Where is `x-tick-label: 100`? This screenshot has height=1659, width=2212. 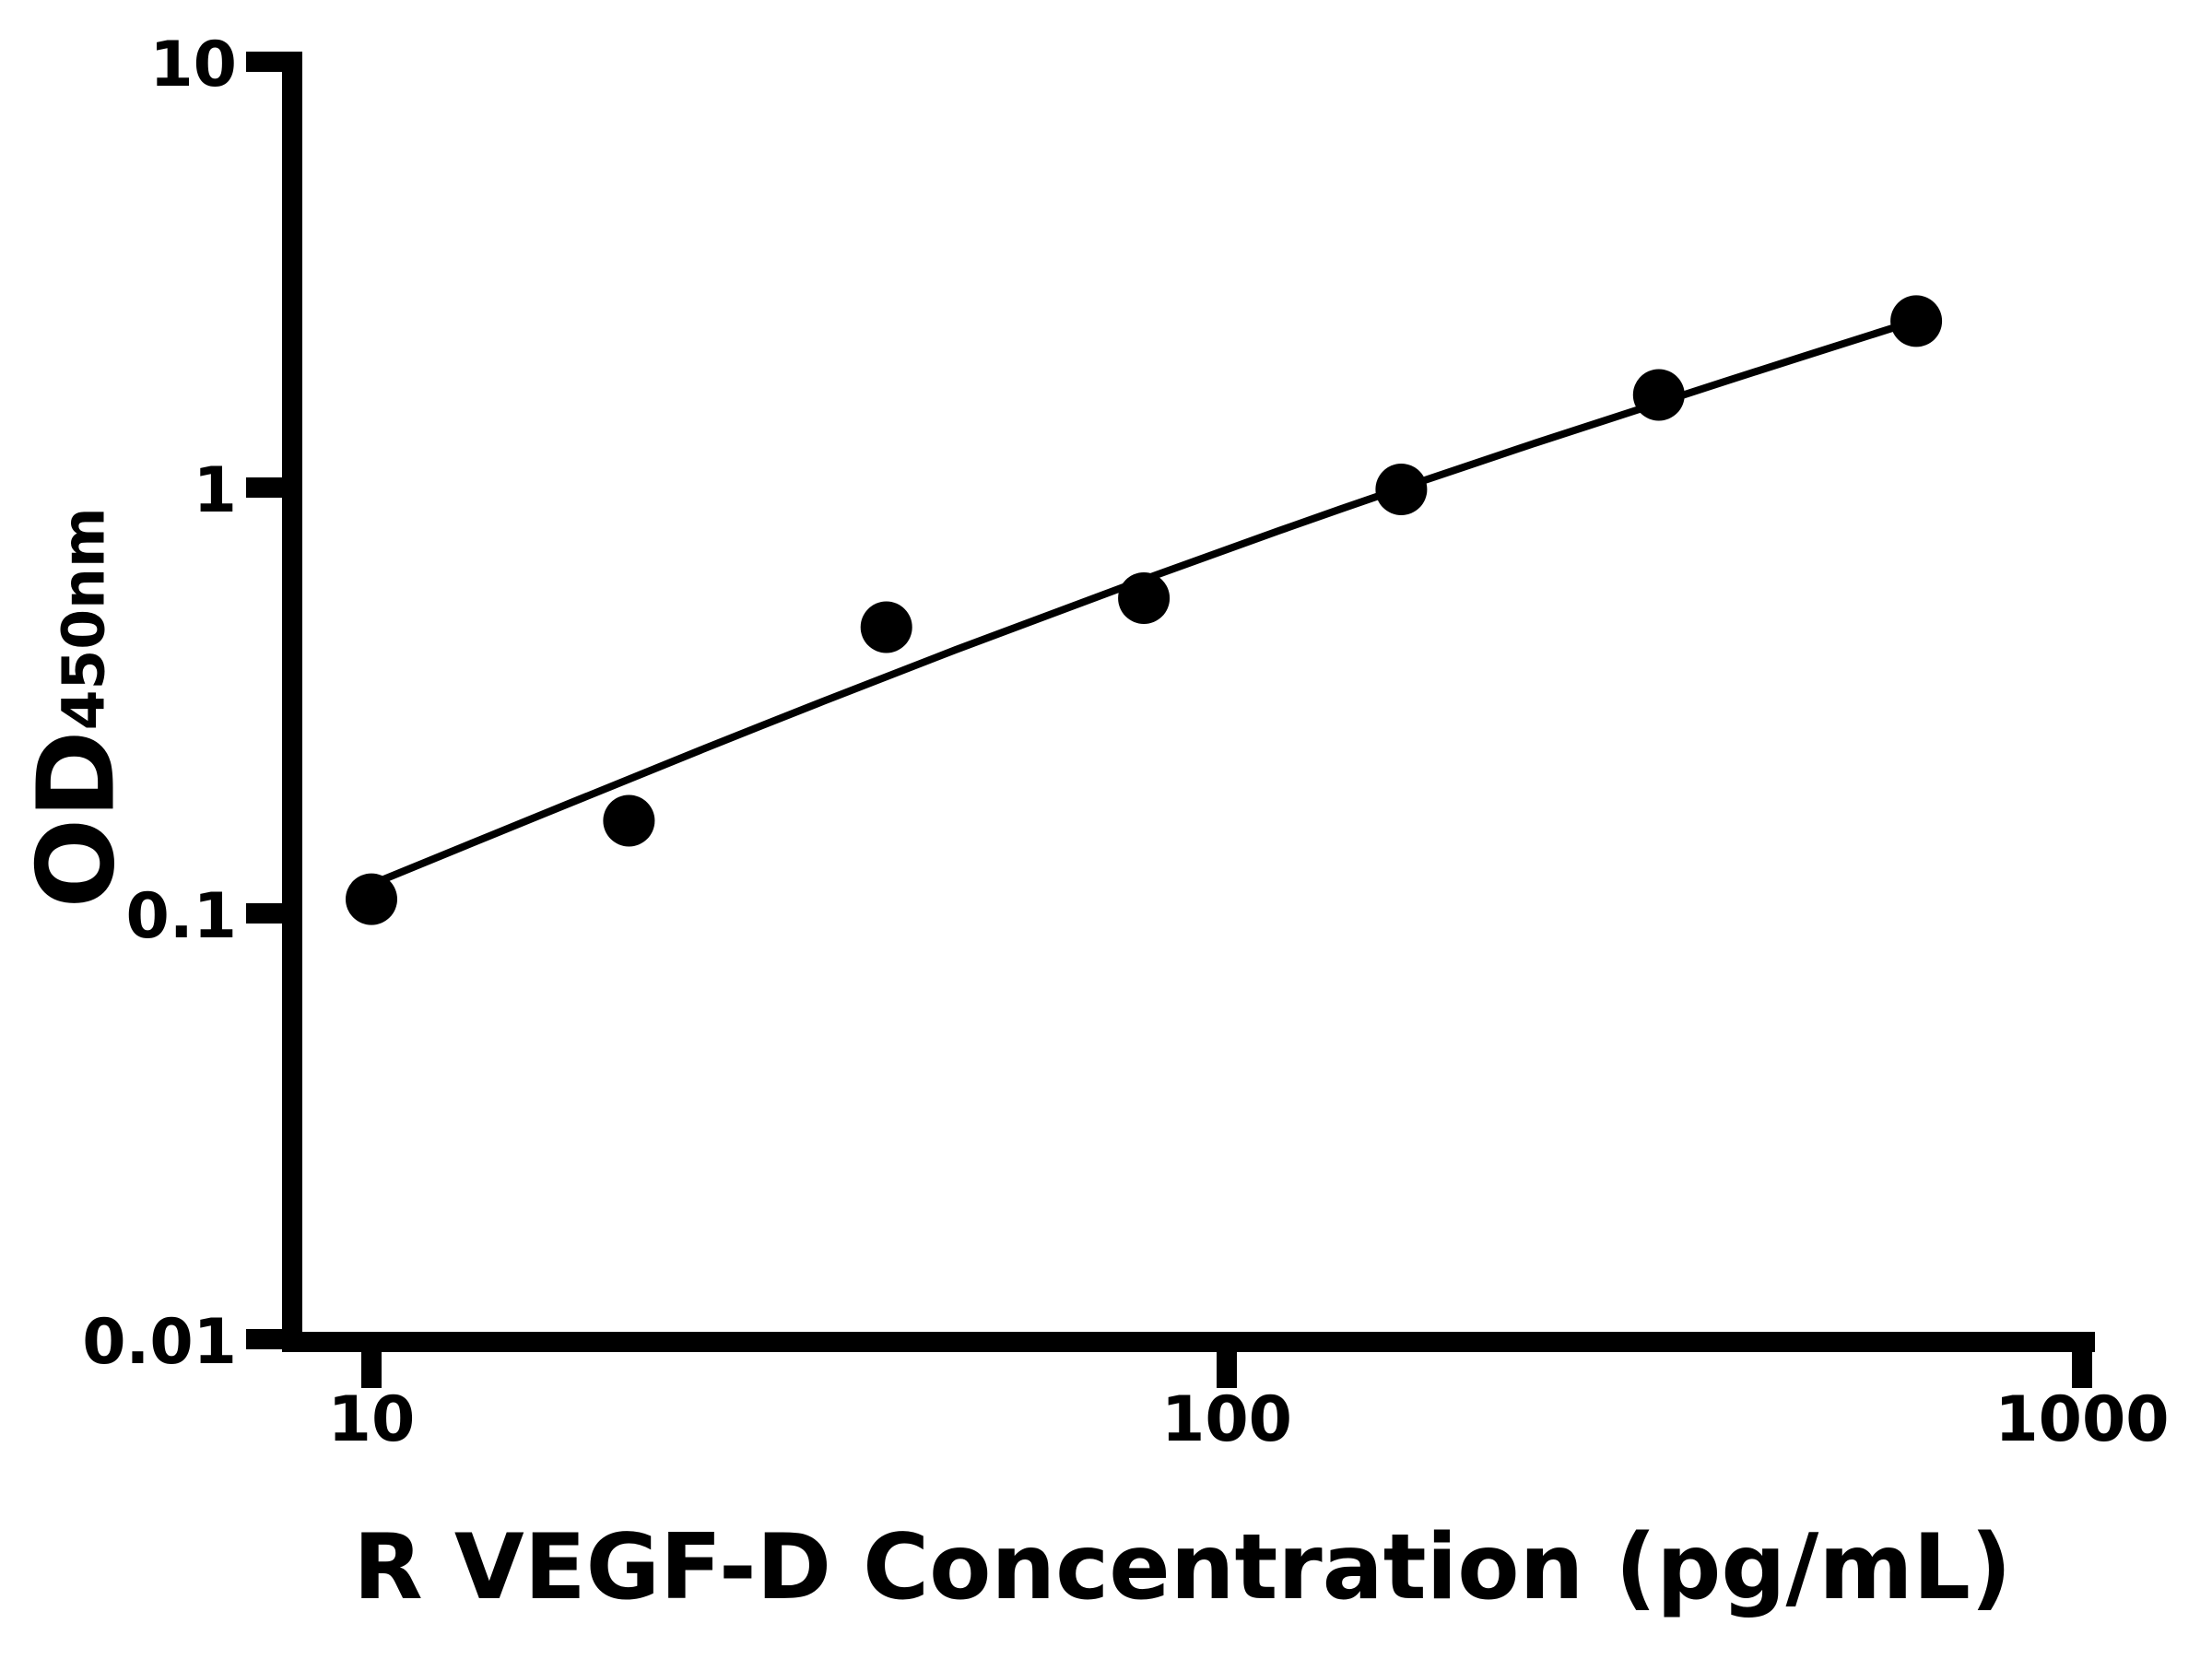 x-tick-label: 100 is located at coordinates (1226, 1419).